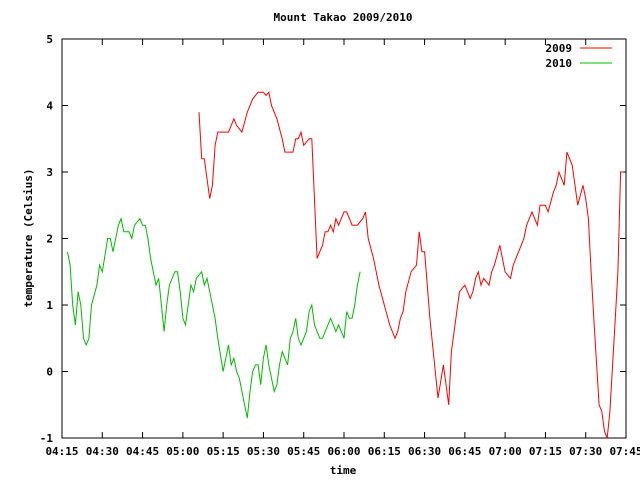  Describe the element at coordinates (585, 451) in the screenshot. I see `x-tick-label: 07:30` at that location.